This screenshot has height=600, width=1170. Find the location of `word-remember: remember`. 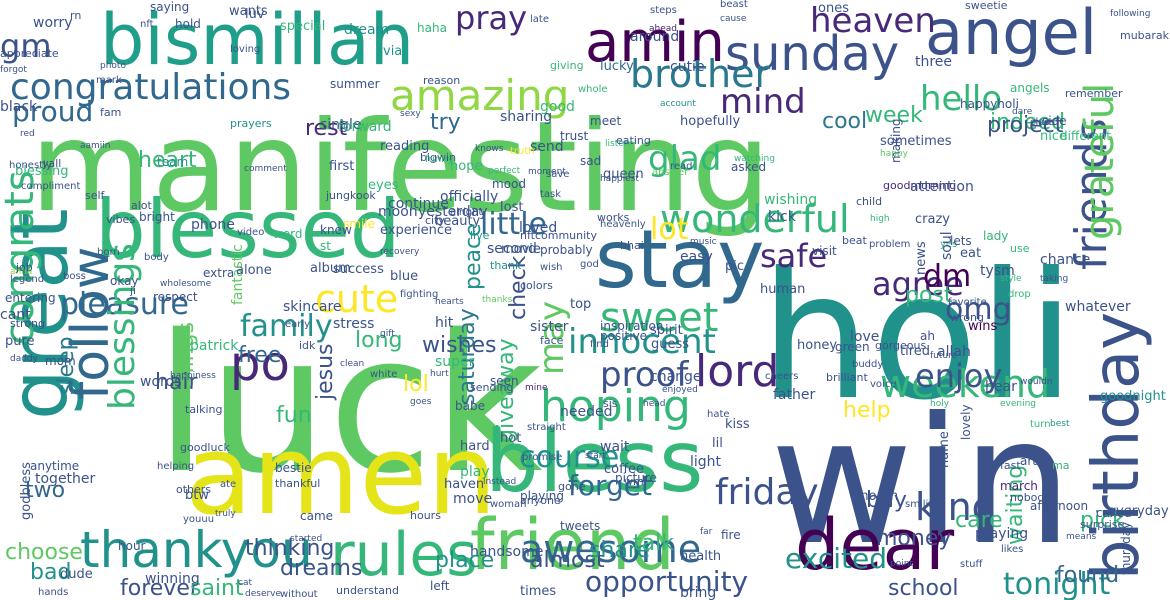

word-remember: remember is located at coordinates (1094, 93).